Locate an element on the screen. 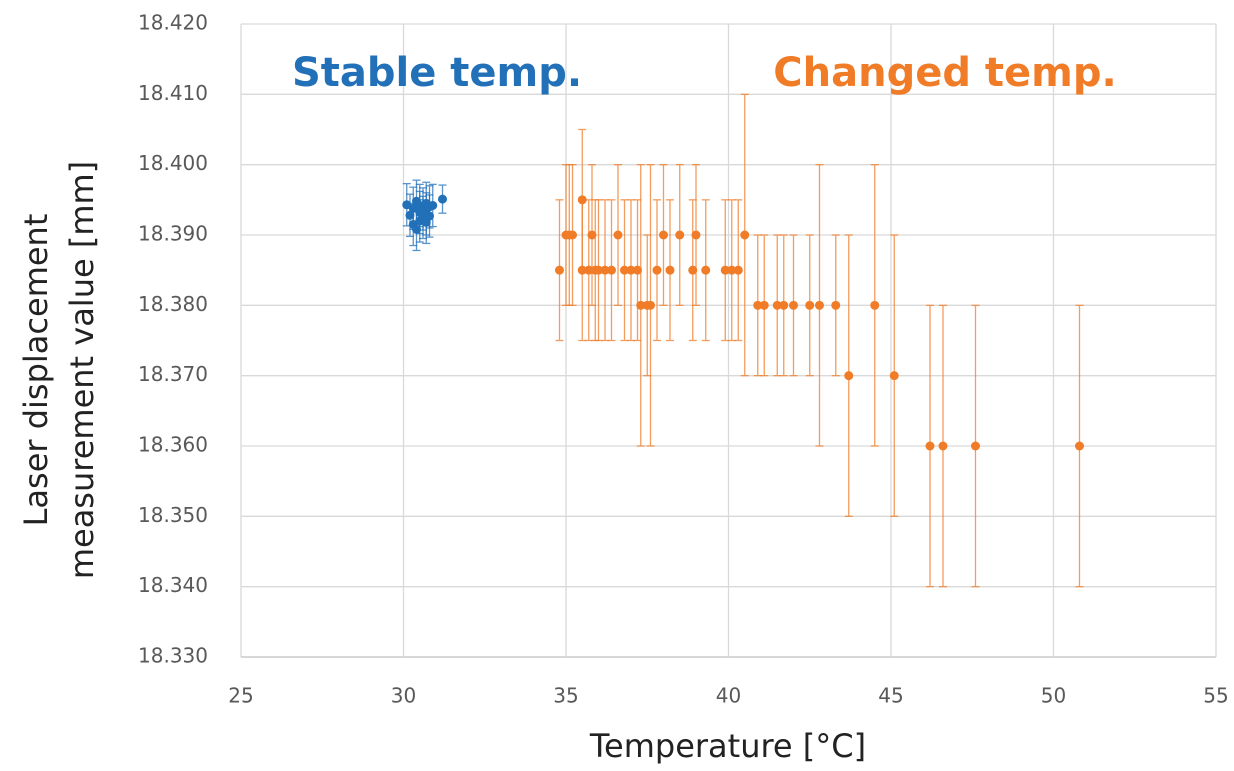 This screenshot has width=1234, height=771. x-tick-label: 50 is located at coordinates (1053, 696).